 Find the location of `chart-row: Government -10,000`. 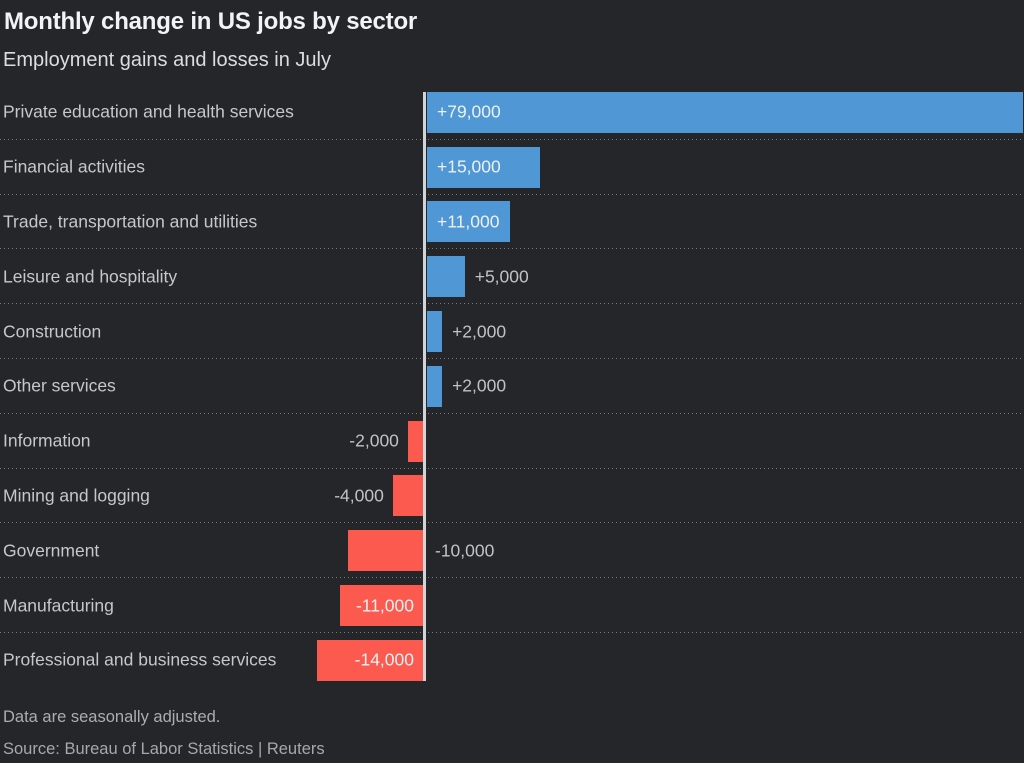

chart-row: Government -10,000 is located at coordinates (512, 550).